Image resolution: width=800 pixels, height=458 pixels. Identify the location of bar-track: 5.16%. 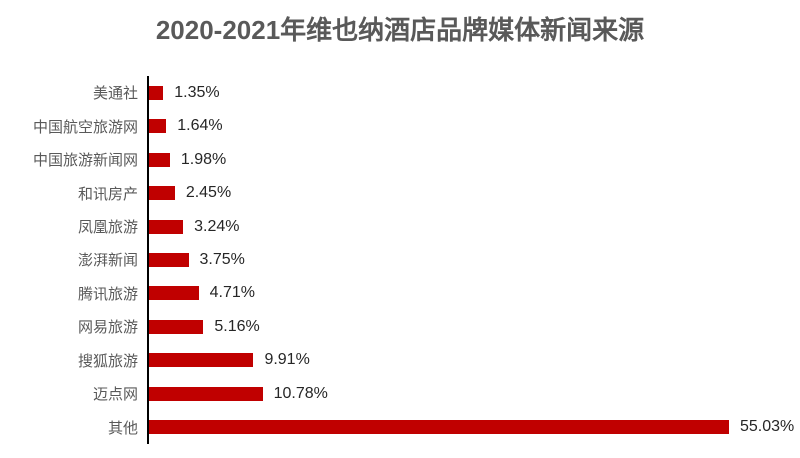
(469, 327).